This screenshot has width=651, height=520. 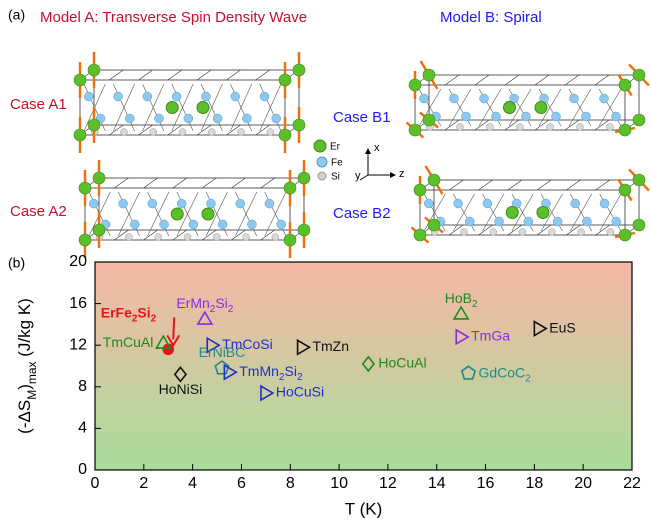 I want to click on case-label: Case B2, so click(x=362, y=213).